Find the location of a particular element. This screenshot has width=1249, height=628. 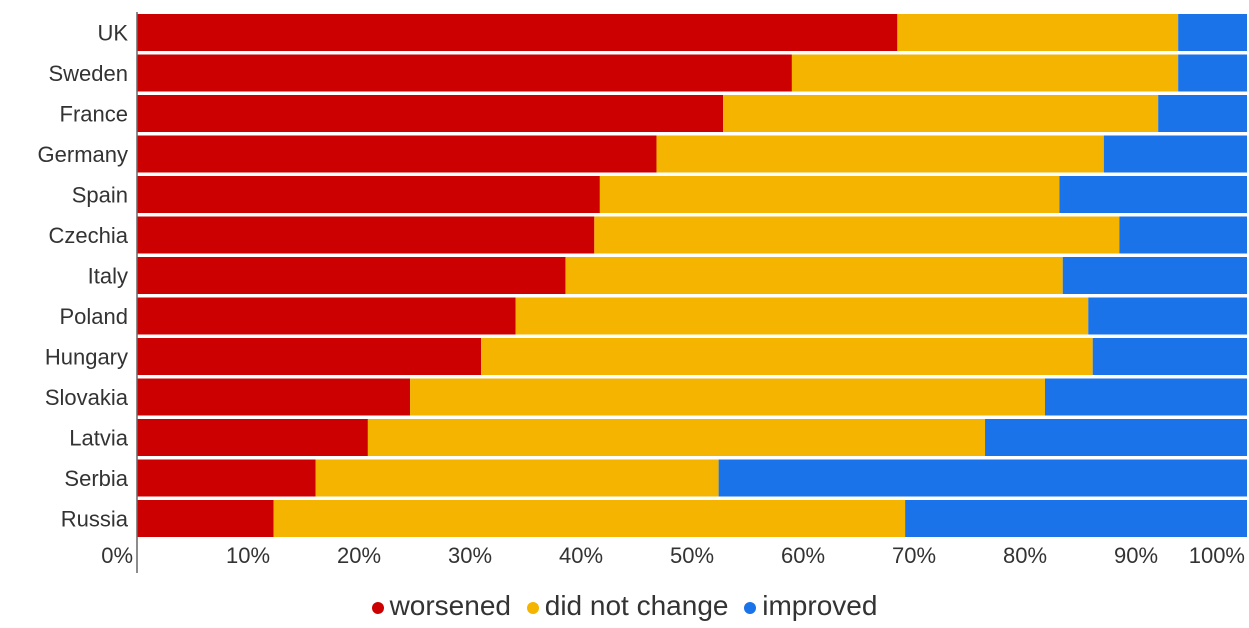

category-label-france: France is located at coordinates (94, 114).